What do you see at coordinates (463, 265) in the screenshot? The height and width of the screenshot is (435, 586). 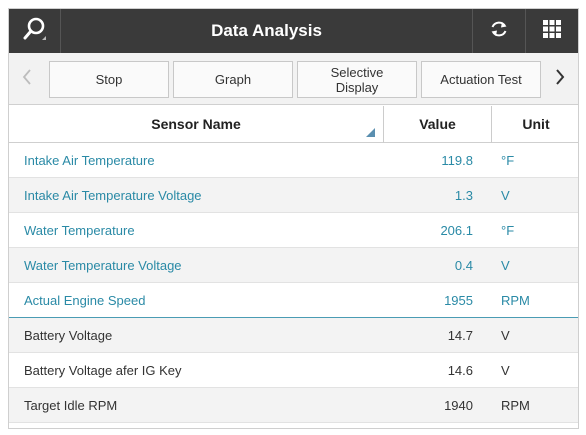 I see `sensor-value: 0.4` at bounding box center [463, 265].